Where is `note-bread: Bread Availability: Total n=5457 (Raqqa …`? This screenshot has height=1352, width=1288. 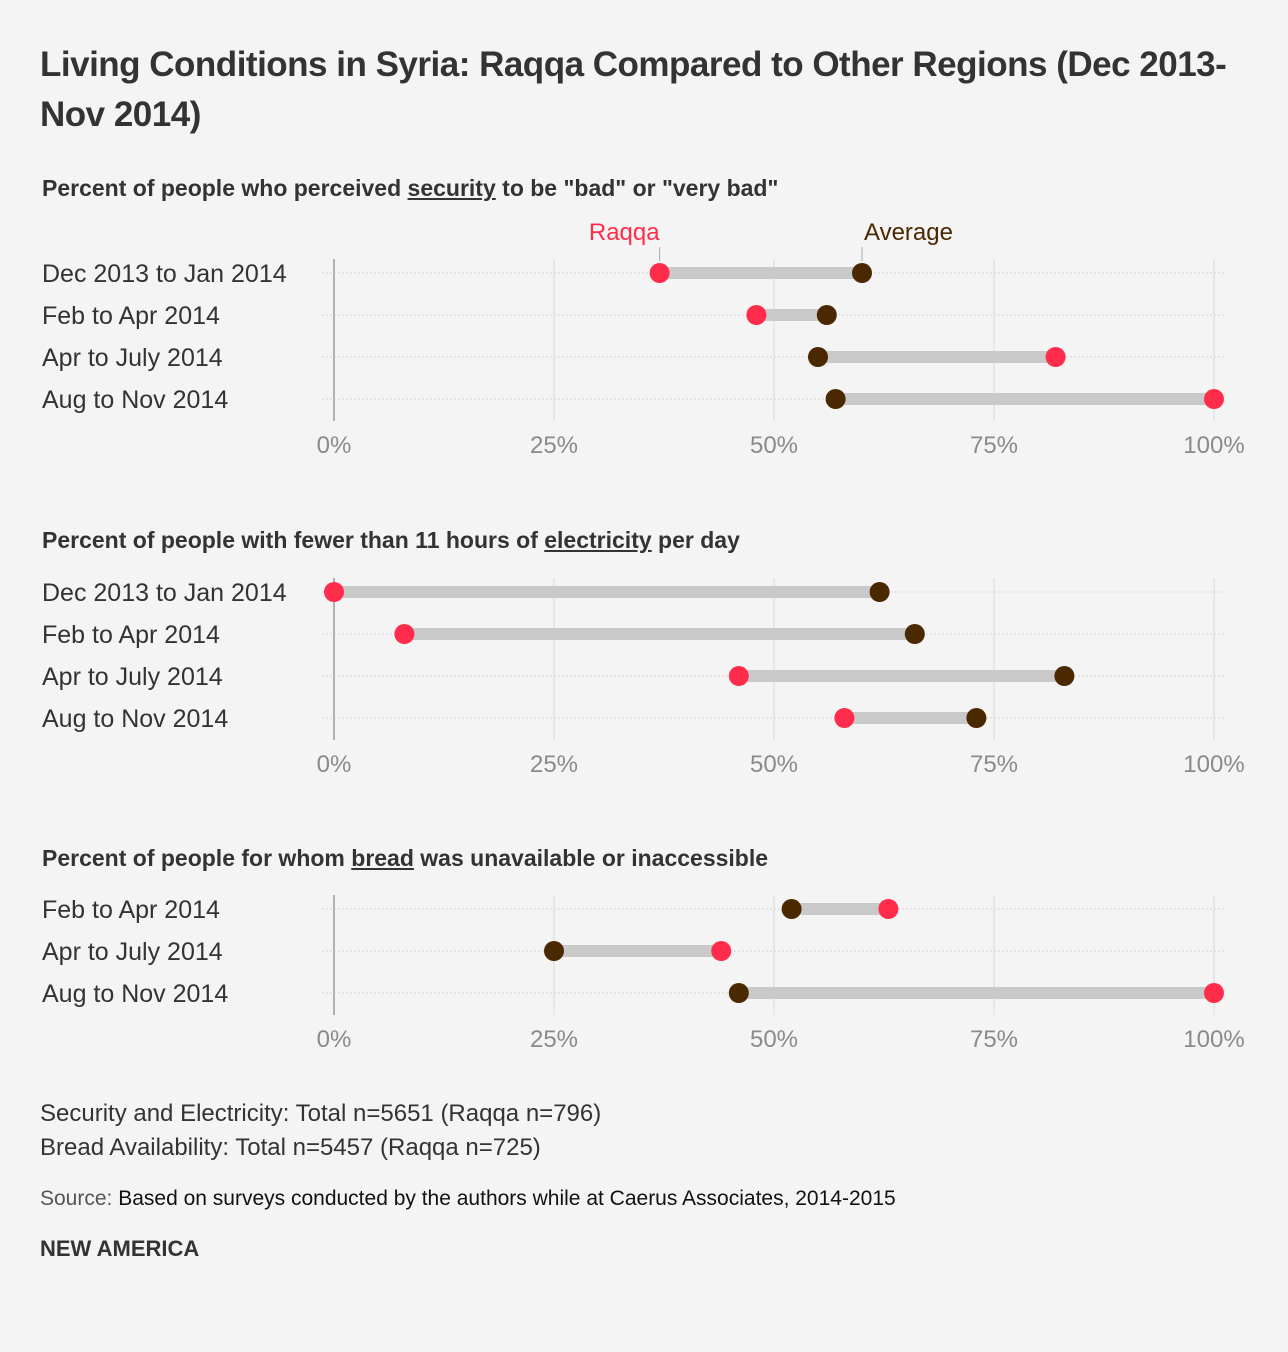
note-bread: Bread Availability: Total n=5457 (Raqqa … is located at coordinates (290, 1147).